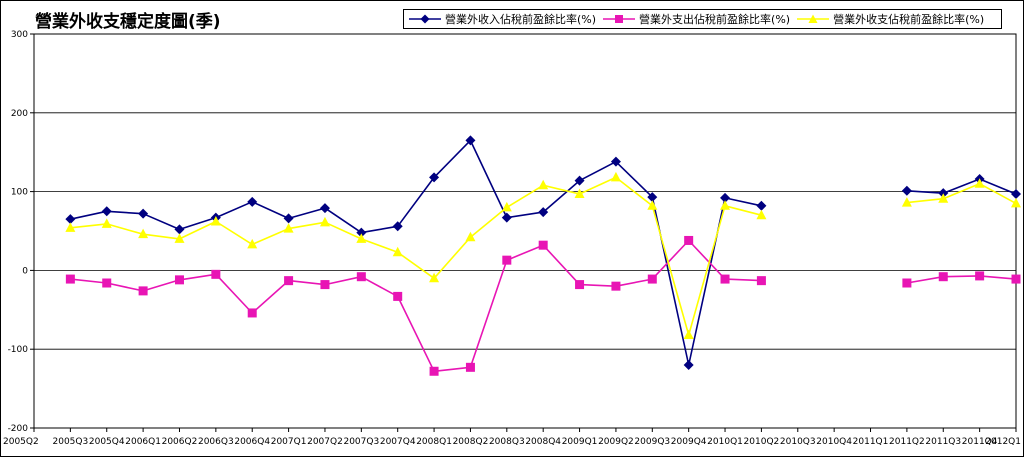 The image size is (1024, 457). Describe the element at coordinates (289, 442) in the screenshot. I see `x-tick-label: 2007Q1` at that location.